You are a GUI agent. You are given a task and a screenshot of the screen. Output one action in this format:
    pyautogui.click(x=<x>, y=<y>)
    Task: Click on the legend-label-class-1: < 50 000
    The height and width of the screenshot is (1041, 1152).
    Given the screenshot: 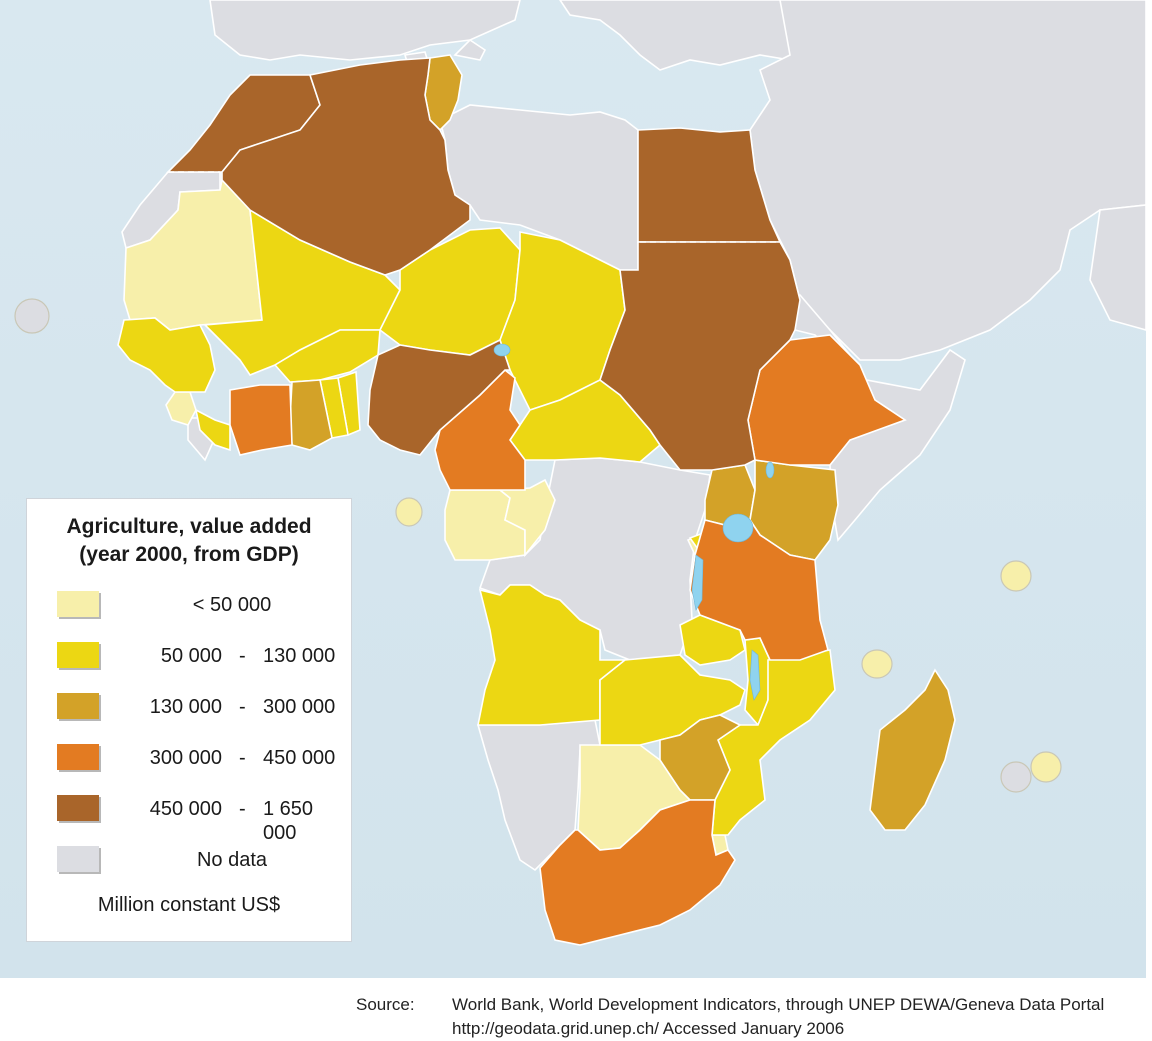 What is the action you would take?
    pyautogui.click(x=232, y=605)
    